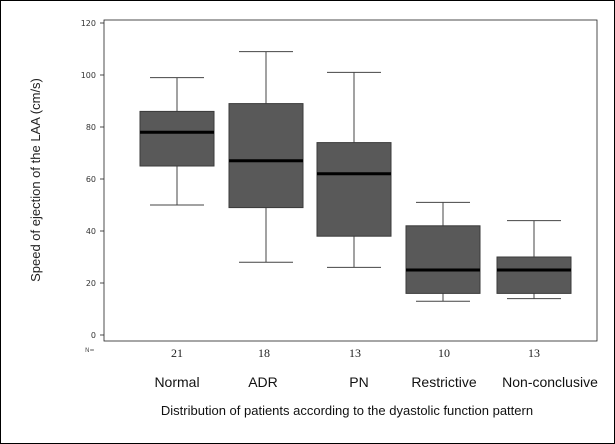 The image size is (615, 444). Describe the element at coordinates (91, 127) in the screenshot. I see `y-tick-label-4: 80` at that location.